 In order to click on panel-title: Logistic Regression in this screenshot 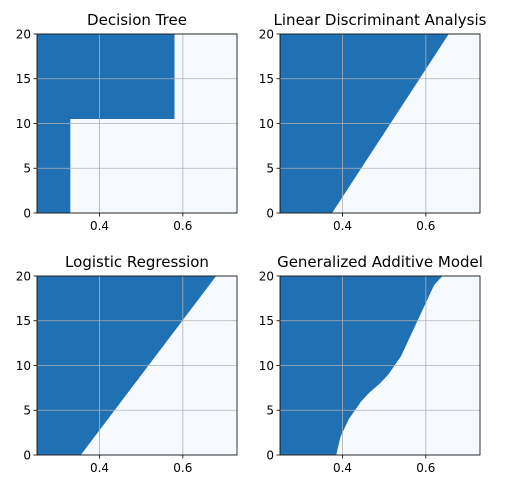, I will do `click(137, 262)`.